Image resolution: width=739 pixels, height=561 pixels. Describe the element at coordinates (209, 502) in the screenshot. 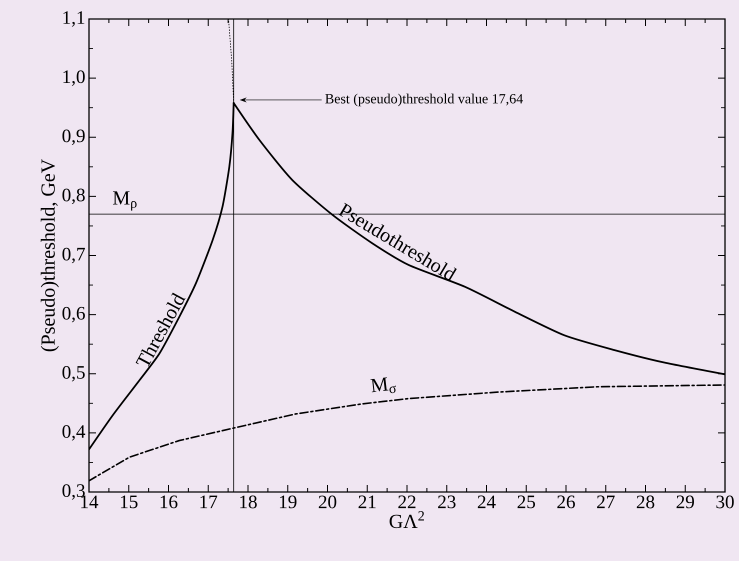

I see `x-tick-label: 17` at that location.